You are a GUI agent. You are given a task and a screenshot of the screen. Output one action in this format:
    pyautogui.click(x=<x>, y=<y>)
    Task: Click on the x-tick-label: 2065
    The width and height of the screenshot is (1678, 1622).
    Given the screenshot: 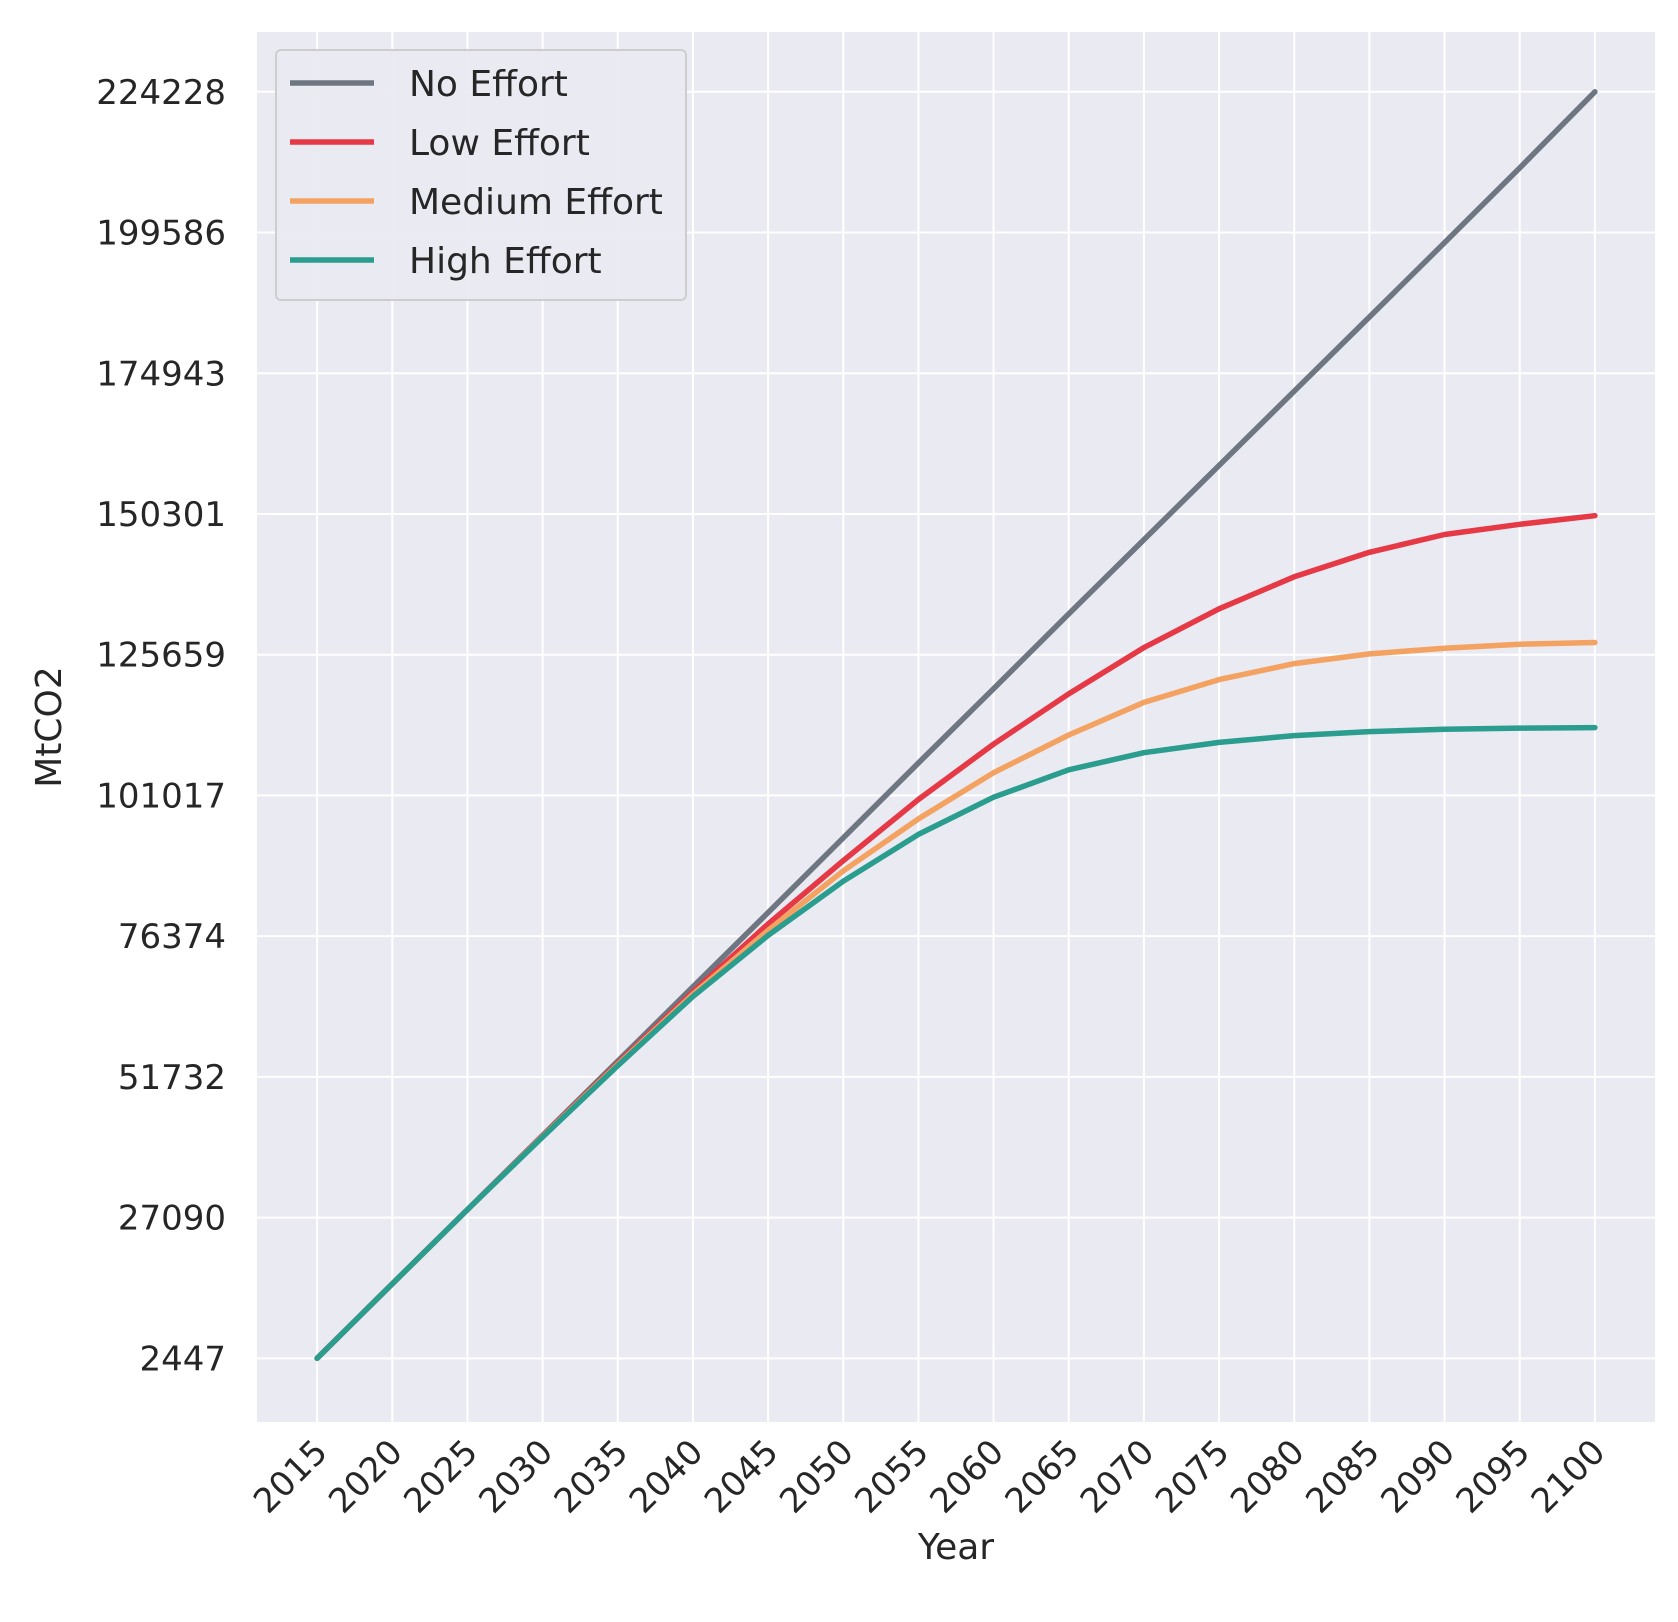 What is the action you would take?
    pyautogui.click(x=1042, y=1476)
    